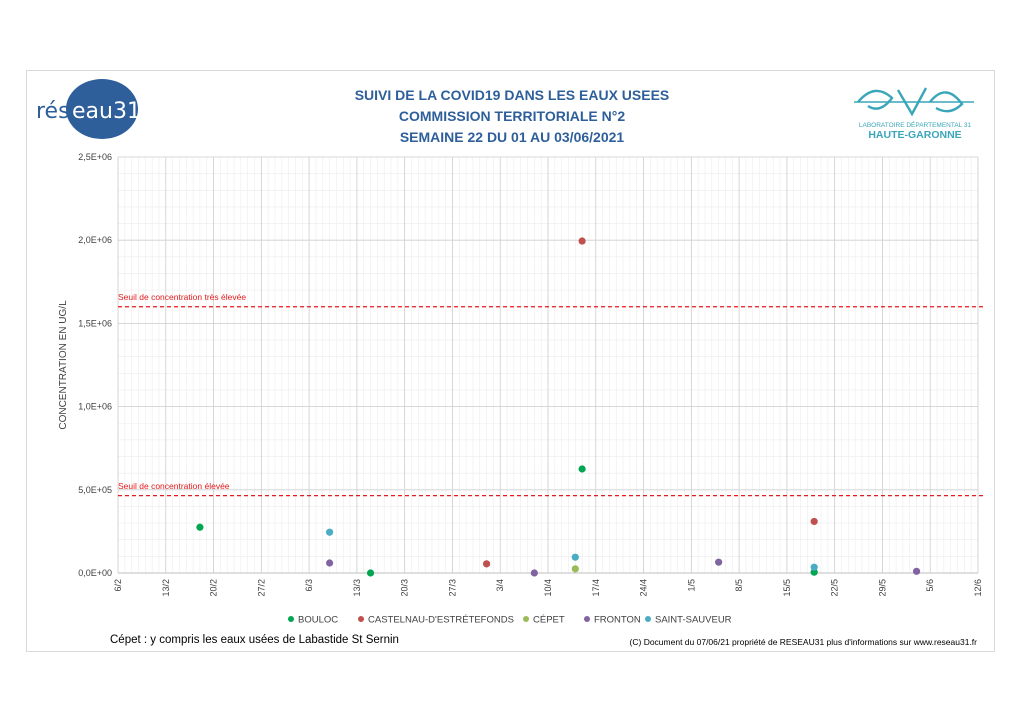 The width and height of the screenshot is (1024, 724). Describe the element at coordinates (214, 588) in the screenshot. I see `x-tick-label: 20/2` at that location.